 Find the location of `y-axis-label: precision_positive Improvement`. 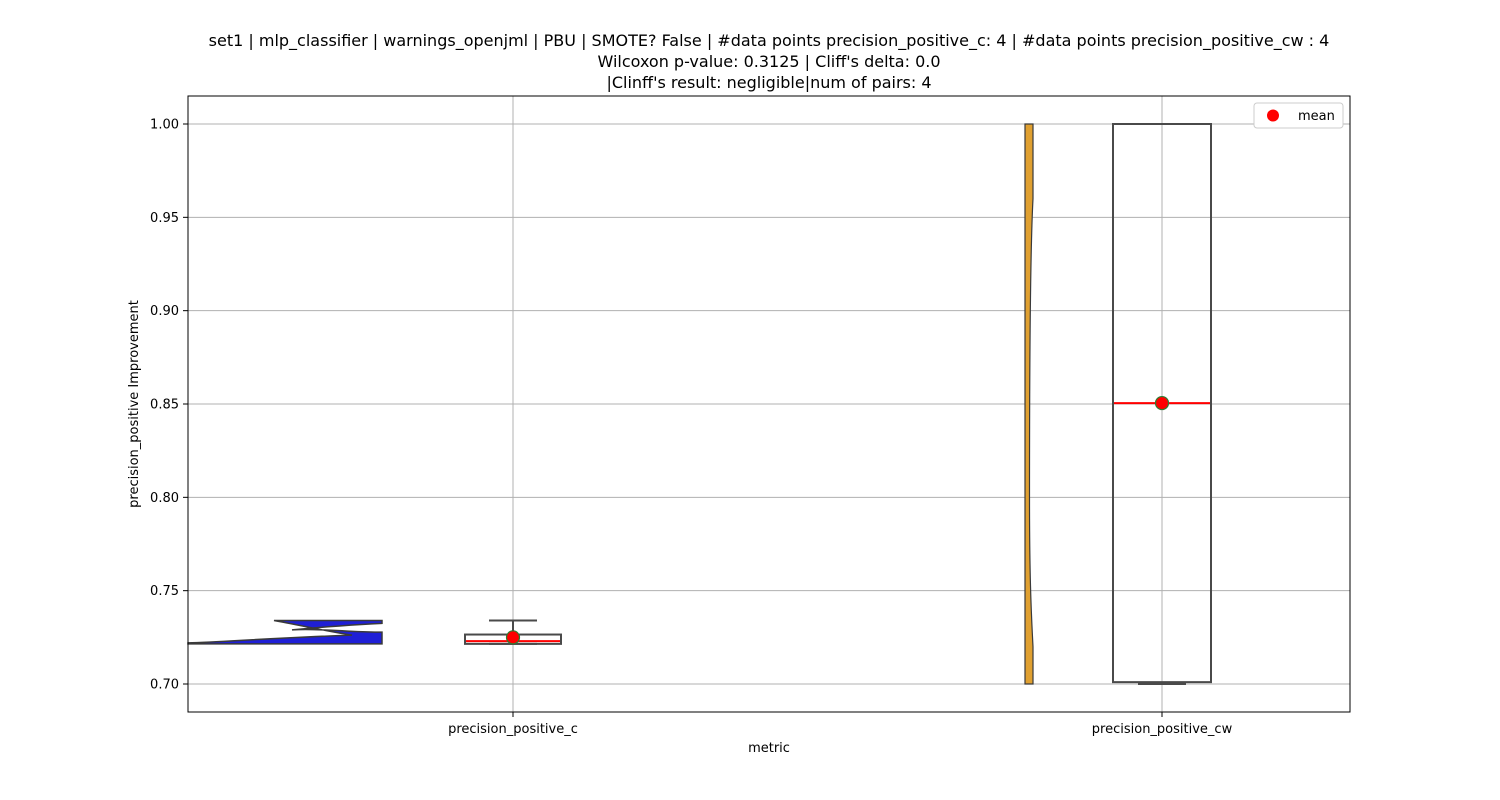

y-axis-label: precision_positive Improvement is located at coordinates (134, 404).